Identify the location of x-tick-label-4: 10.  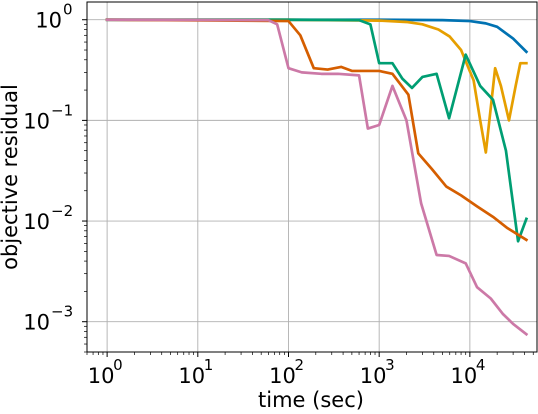
(463, 376).